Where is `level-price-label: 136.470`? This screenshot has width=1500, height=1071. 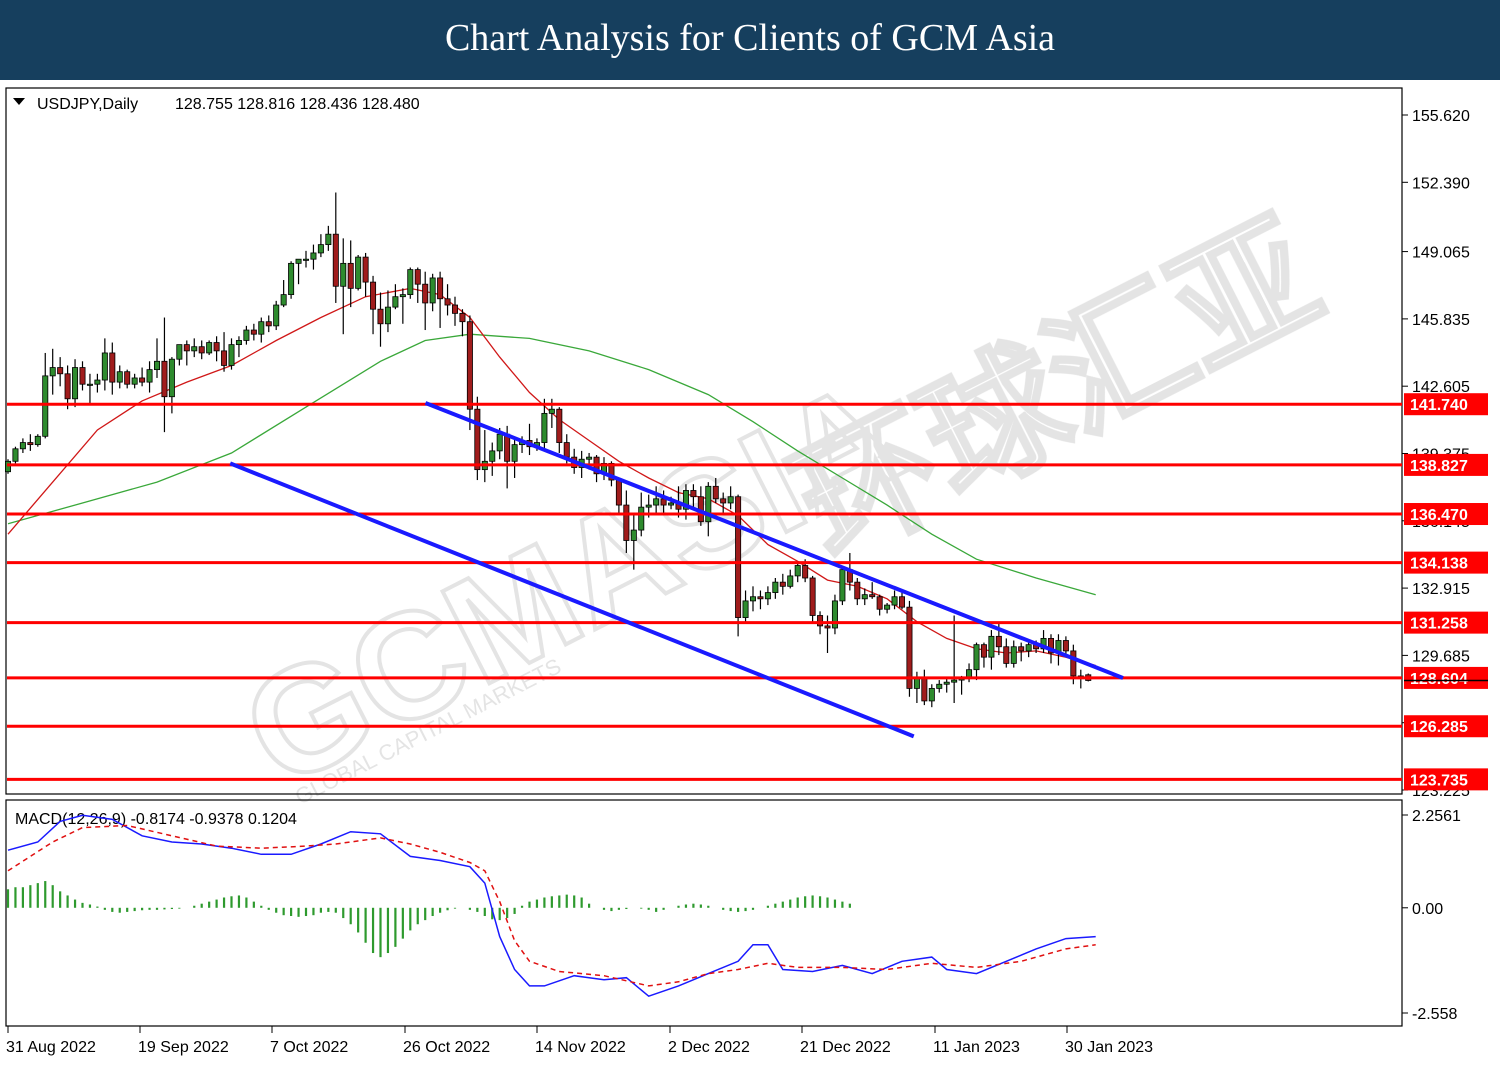
level-price-label: 136.470 is located at coordinates (1439, 515).